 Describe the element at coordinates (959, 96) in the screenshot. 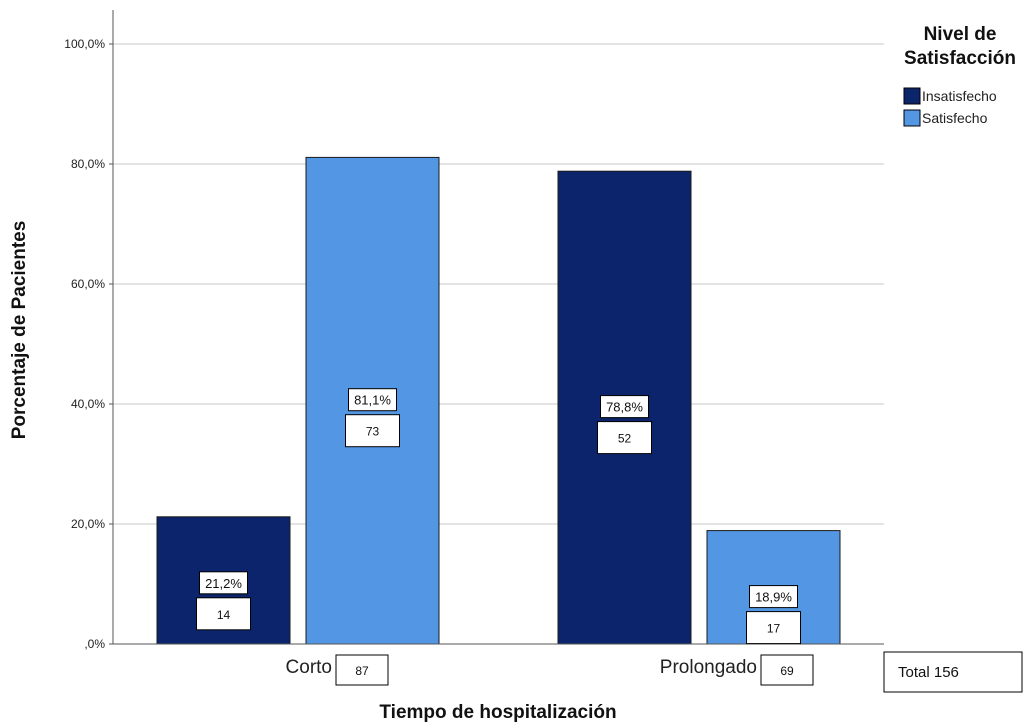

I see `legend-label-insatisfecho: Insatisfecho` at that location.